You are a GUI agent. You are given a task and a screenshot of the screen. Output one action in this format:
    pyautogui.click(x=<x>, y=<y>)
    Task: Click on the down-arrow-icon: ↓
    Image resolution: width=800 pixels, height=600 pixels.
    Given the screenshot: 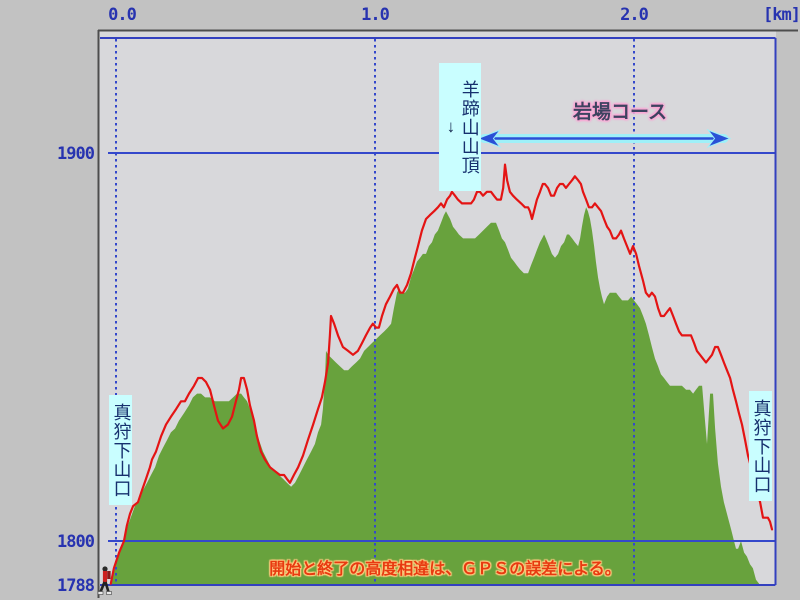 What is the action you would take?
    pyautogui.click(x=451, y=127)
    